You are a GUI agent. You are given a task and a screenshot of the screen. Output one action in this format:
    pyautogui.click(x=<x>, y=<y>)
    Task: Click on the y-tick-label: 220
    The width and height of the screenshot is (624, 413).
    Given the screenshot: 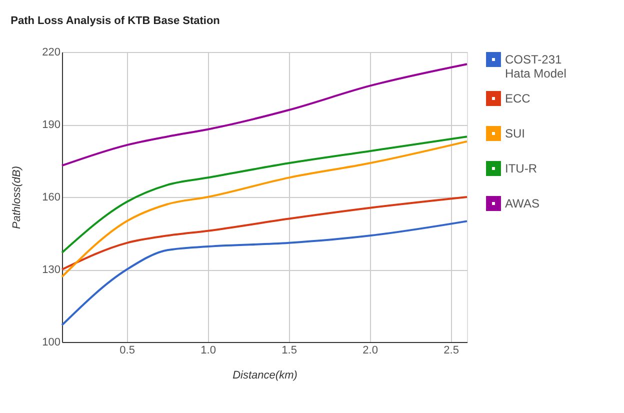 What is the action you would take?
    pyautogui.click(x=51, y=52)
    